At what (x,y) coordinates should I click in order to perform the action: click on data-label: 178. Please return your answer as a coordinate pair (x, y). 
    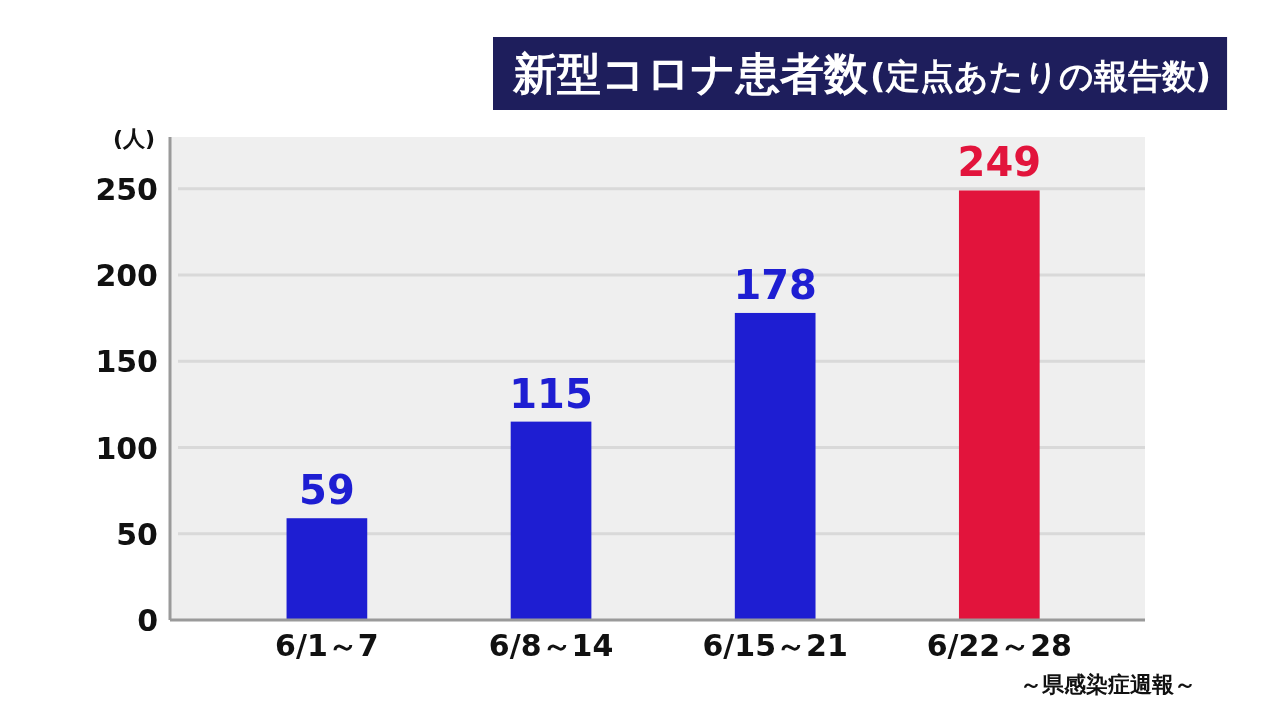
    Looking at the image, I should click on (775, 284).